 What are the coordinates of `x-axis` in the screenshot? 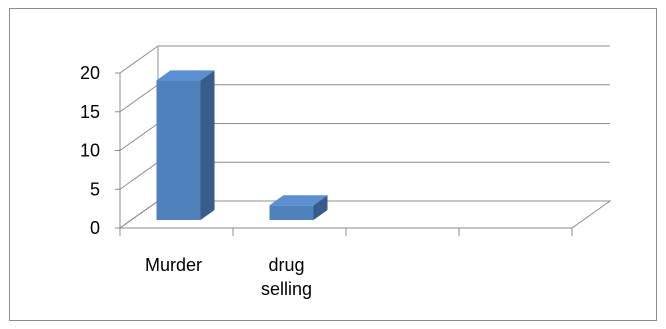 It's located at (346, 231).